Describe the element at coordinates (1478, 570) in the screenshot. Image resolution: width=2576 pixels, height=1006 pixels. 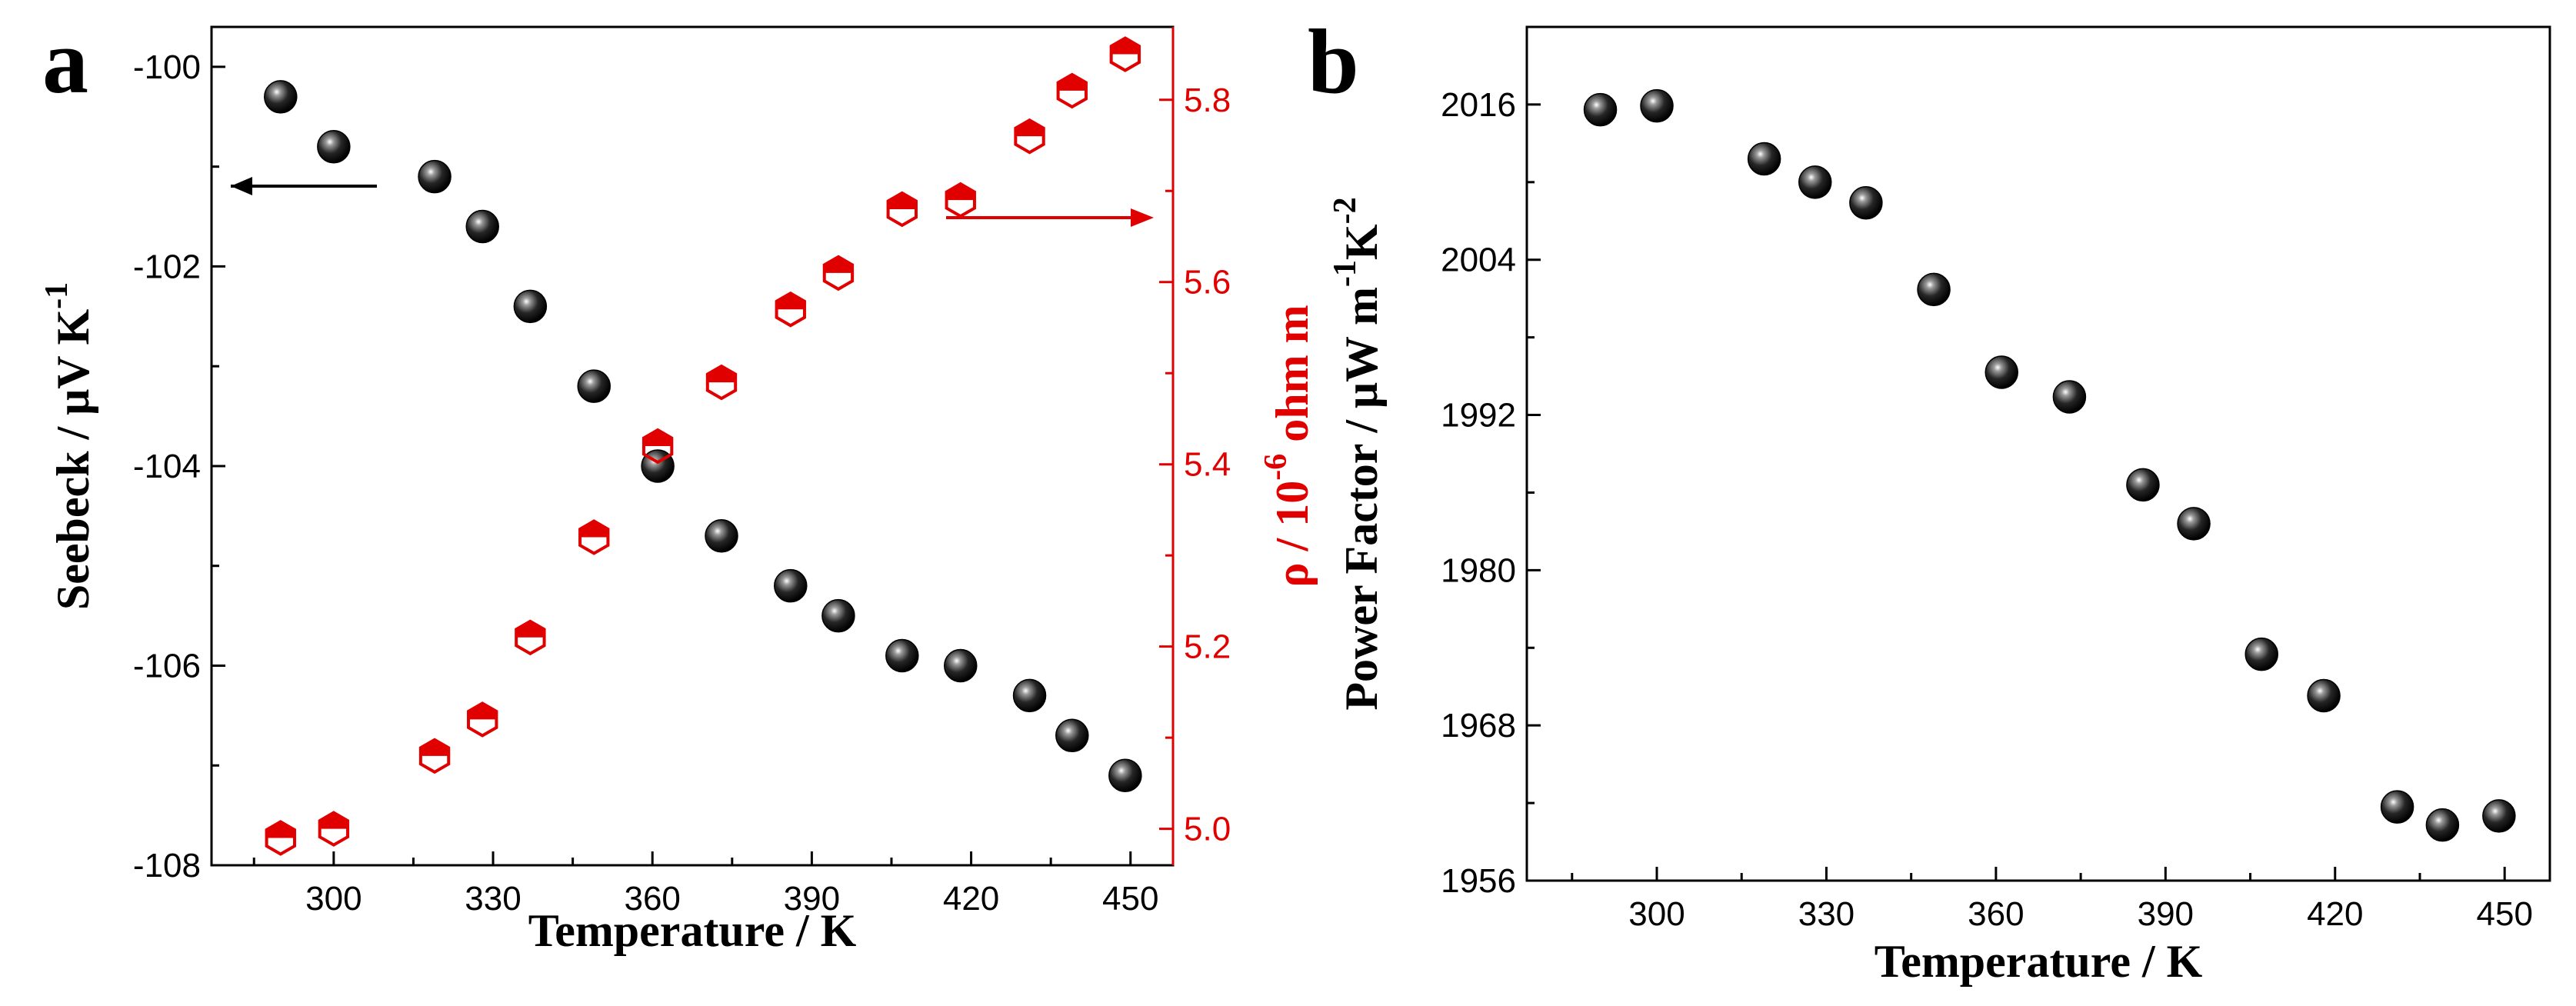
I see `y-tick-label: 1980` at that location.